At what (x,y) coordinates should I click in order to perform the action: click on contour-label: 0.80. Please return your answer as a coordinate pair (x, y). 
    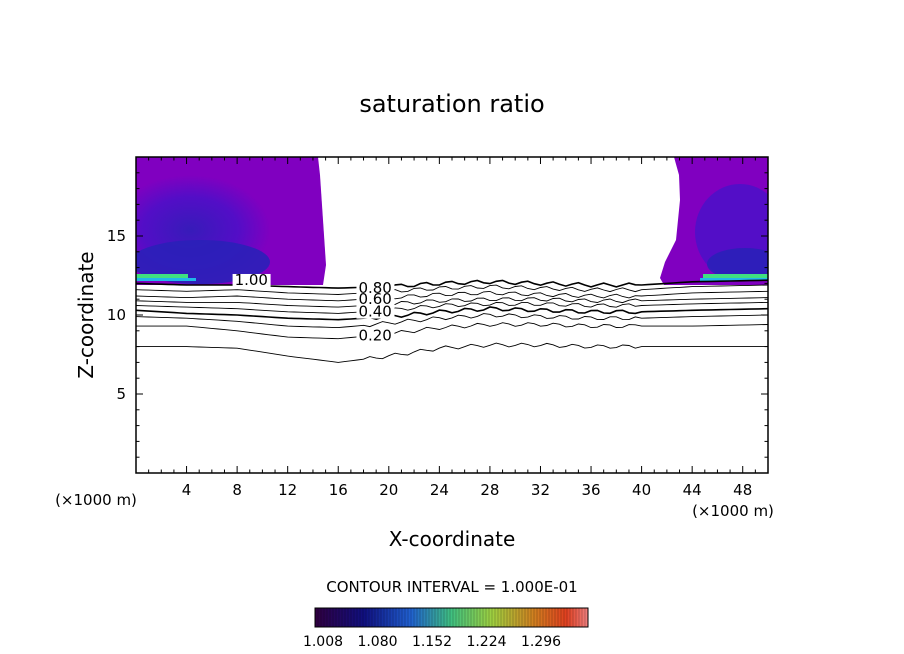
    Looking at the image, I should click on (374, 288).